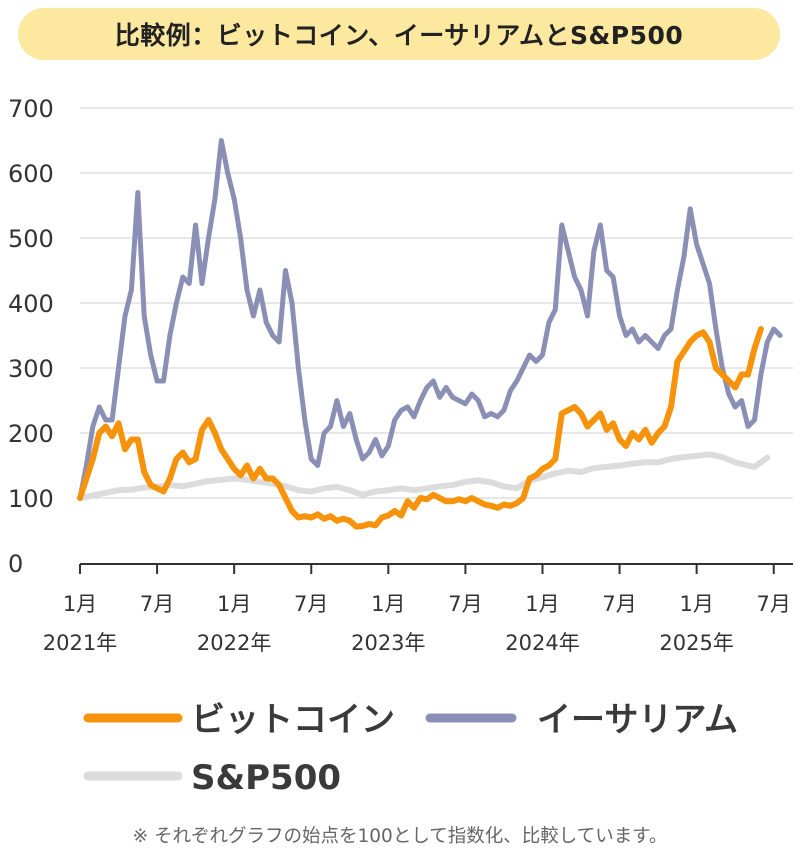 This screenshot has width=800, height=862. What do you see at coordinates (696, 643) in the screenshot?
I see `x-tick-year-label: 2025年` at bounding box center [696, 643].